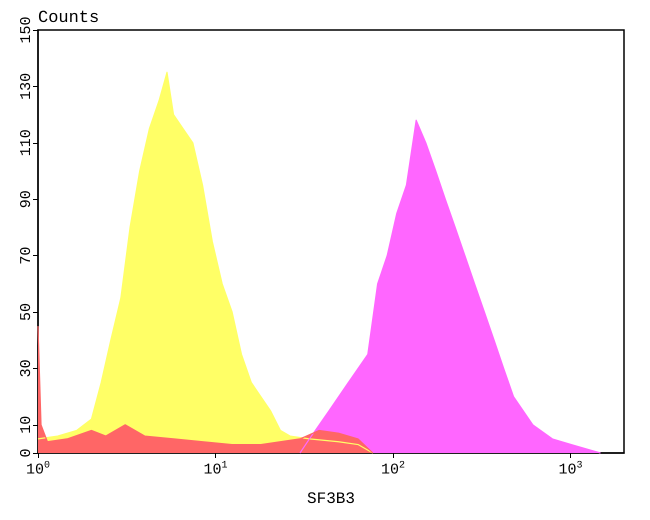  What do you see at coordinates (26, 199) in the screenshot?
I see `y-tick-label: 90` at bounding box center [26, 199].